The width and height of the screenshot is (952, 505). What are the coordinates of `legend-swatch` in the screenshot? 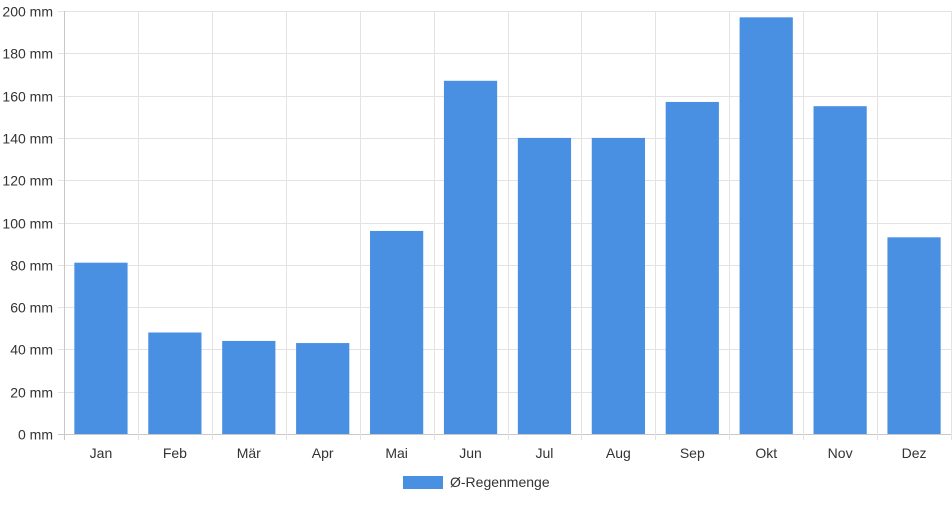 It's located at (423, 482).